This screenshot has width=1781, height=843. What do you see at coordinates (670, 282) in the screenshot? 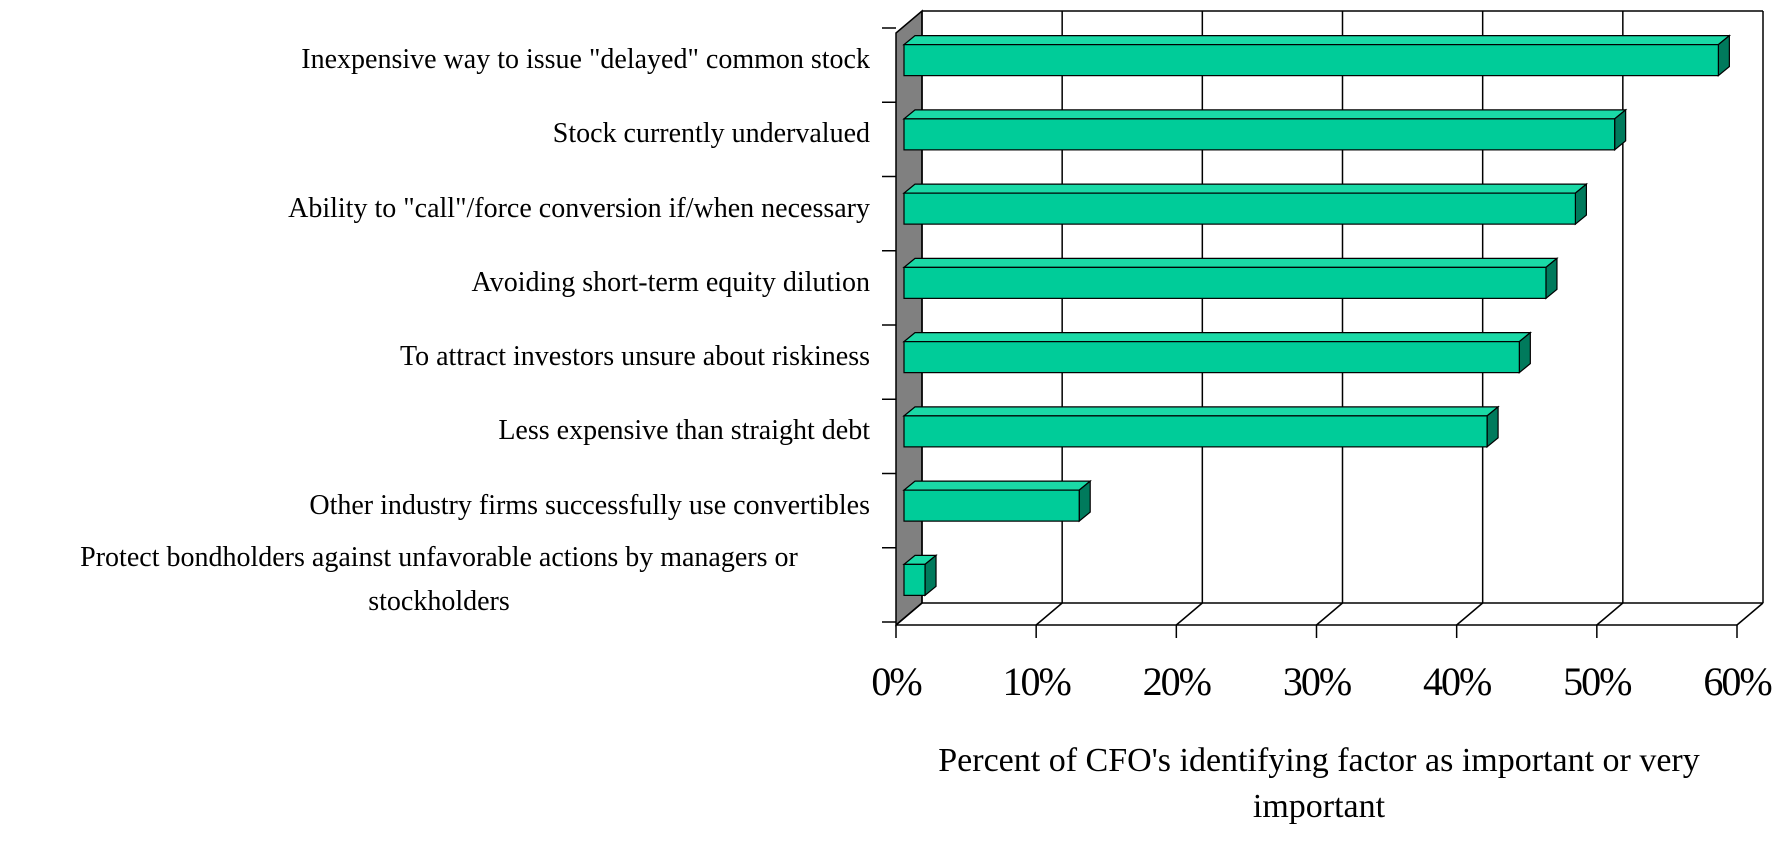
I see `y-tick-label: Avoiding short-term equity dilution` at bounding box center [670, 282].